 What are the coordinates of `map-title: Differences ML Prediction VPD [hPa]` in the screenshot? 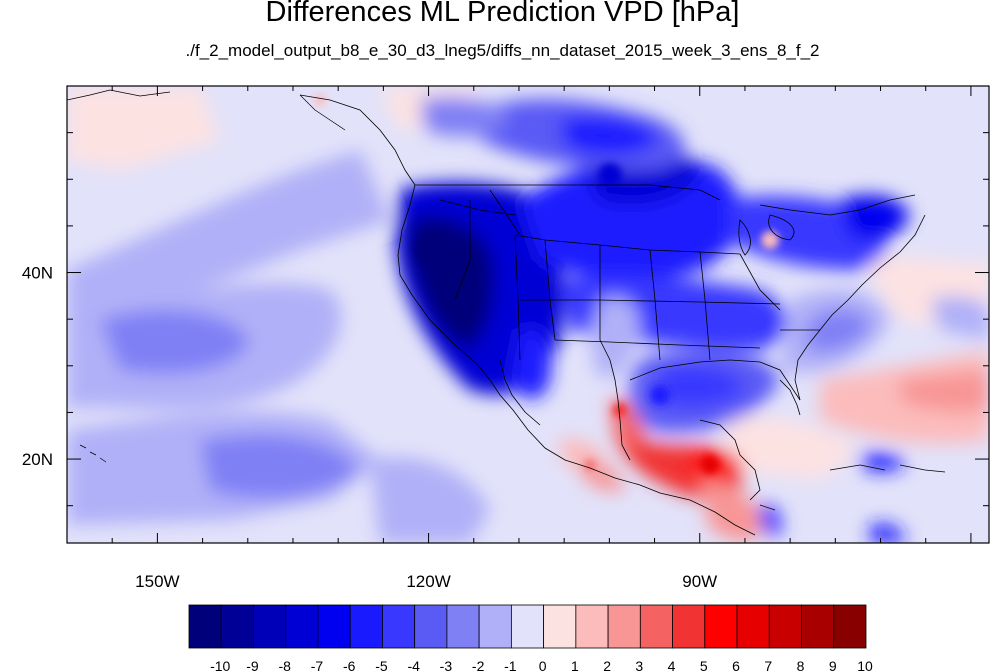 It's located at (502, 14).